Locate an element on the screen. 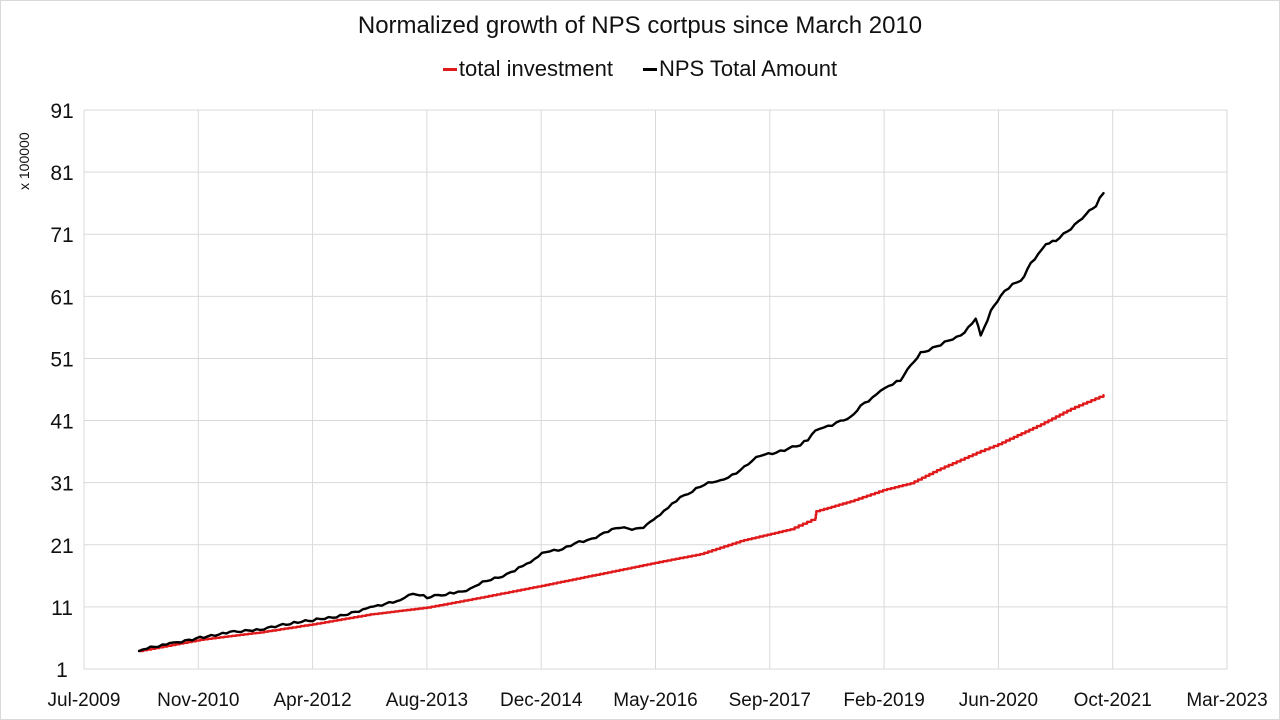  x-tick-label: Aug-2013 is located at coordinates (427, 700).